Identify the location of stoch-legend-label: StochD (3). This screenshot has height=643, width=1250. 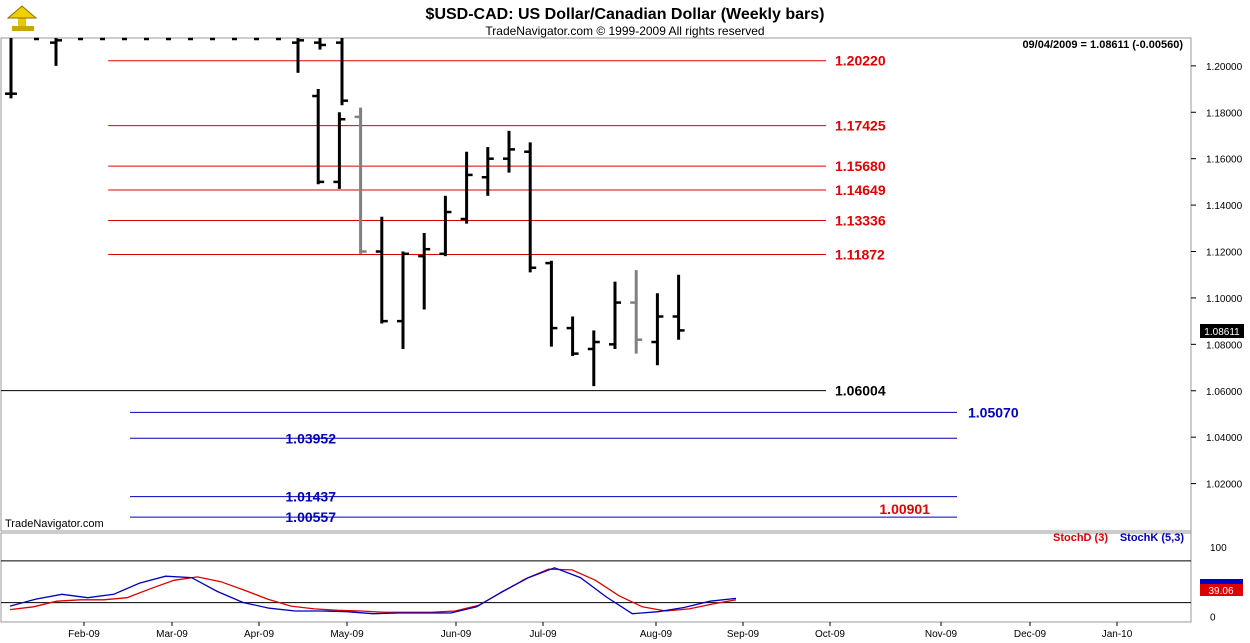
(1080, 538).